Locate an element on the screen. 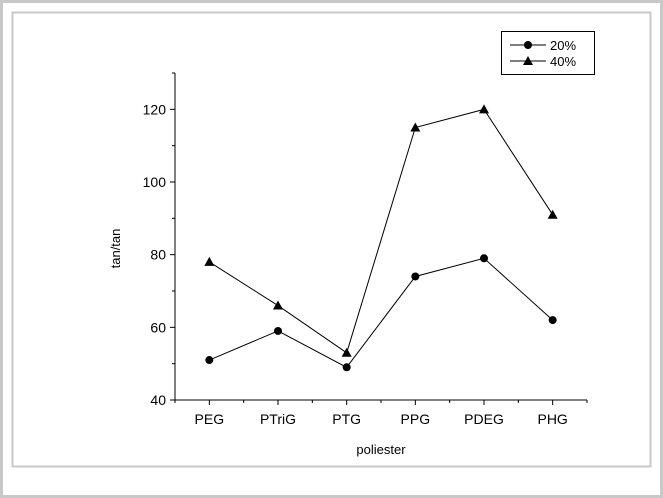 The width and height of the screenshot is (663, 498). y-axis-title: tan/tan is located at coordinates (115, 249).